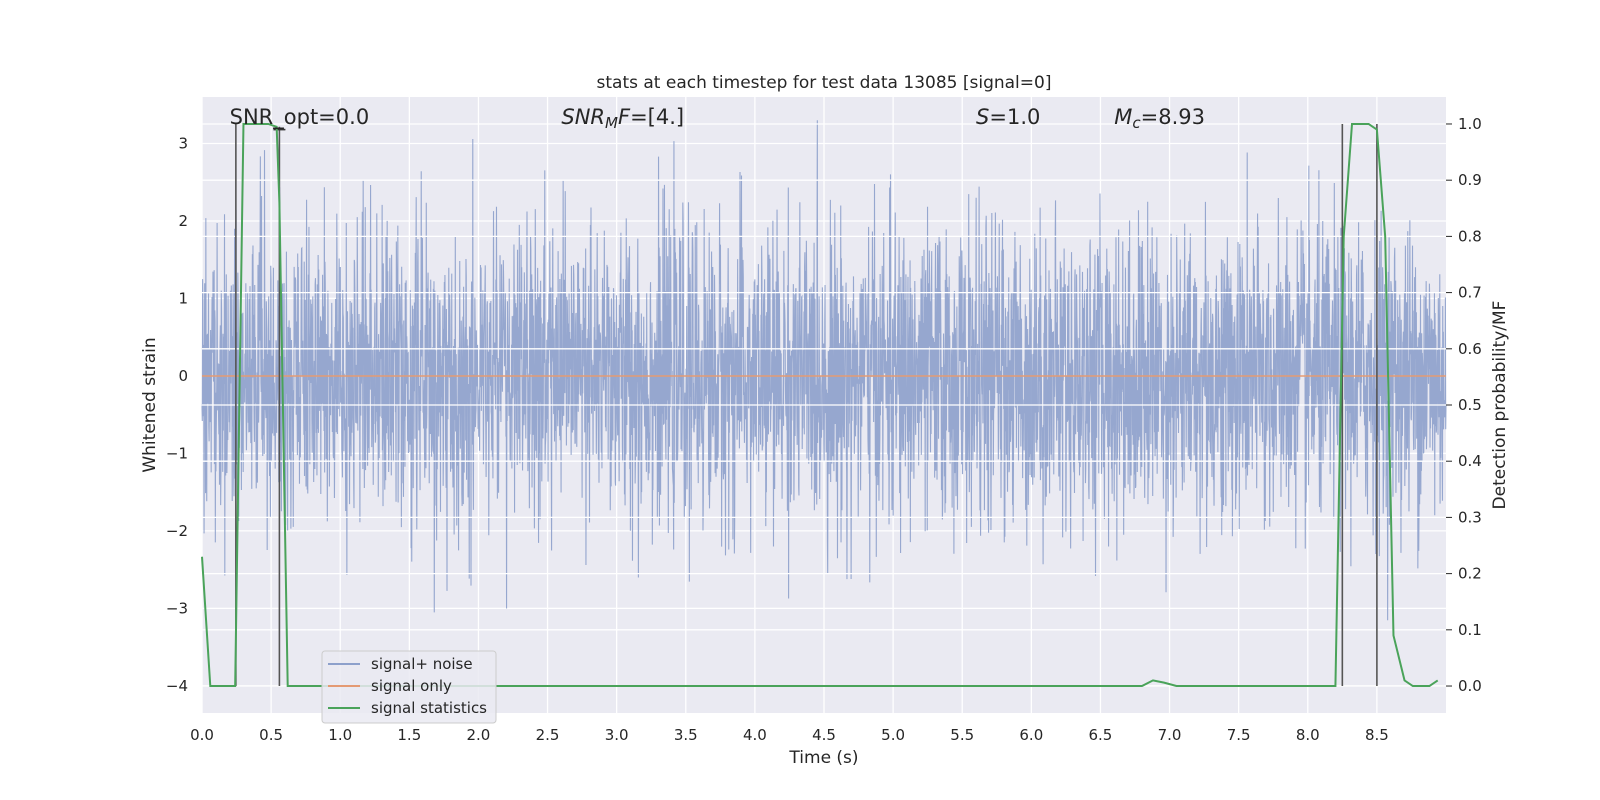  What do you see at coordinates (962, 735) in the screenshot?
I see `x-tick-label: 5.5` at bounding box center [962, 735].